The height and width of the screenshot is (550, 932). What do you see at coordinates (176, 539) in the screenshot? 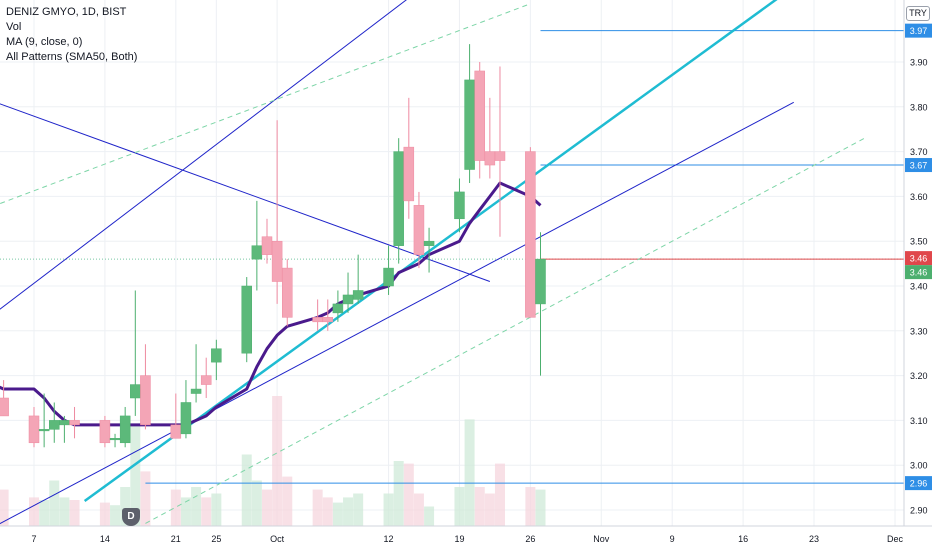
I see `x-tick-label: 21` at bounding box center [176, 539].